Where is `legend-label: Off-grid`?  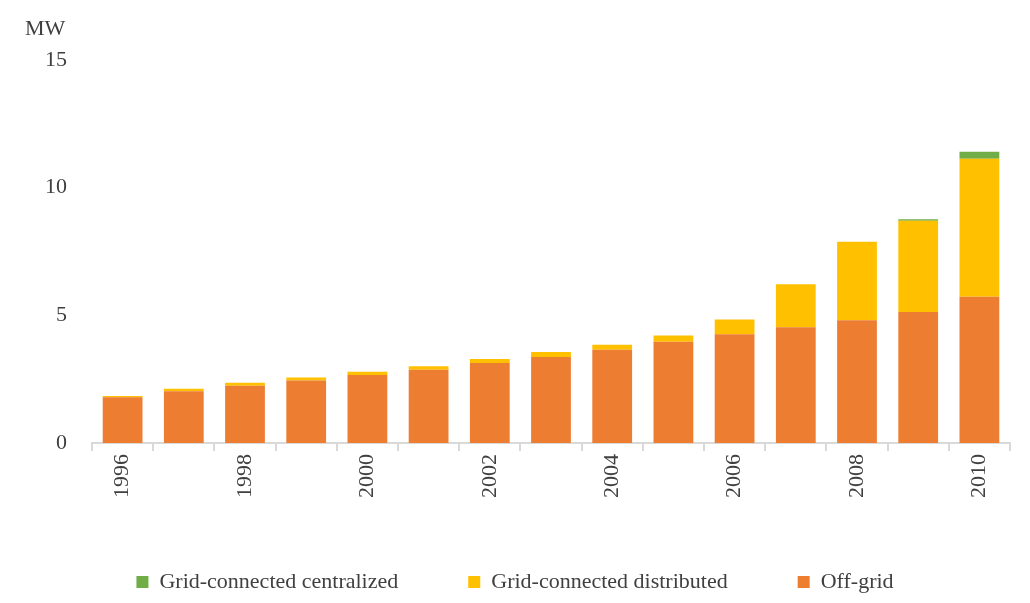 legend-label: Off-grid is located at coordinates (857, 580).